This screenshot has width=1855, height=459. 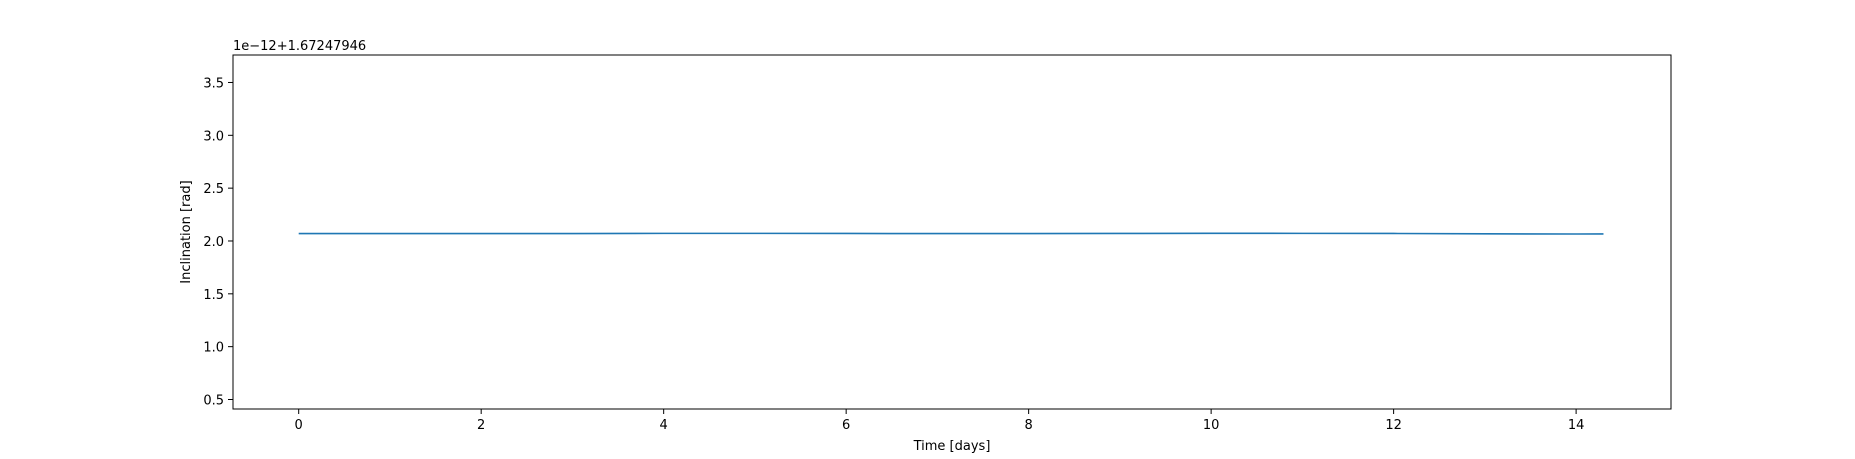 I want to click on y-tick-label: 1.5, so click(x=213, y=295).